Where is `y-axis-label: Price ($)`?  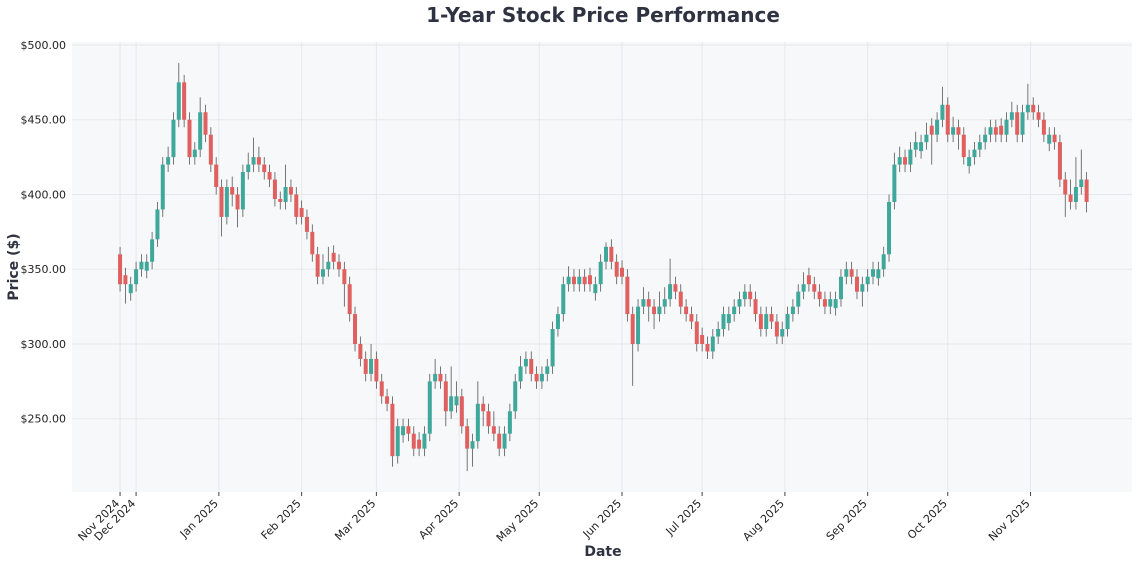 y-axis-label: Price ($) is located at coordinates (14, 266).